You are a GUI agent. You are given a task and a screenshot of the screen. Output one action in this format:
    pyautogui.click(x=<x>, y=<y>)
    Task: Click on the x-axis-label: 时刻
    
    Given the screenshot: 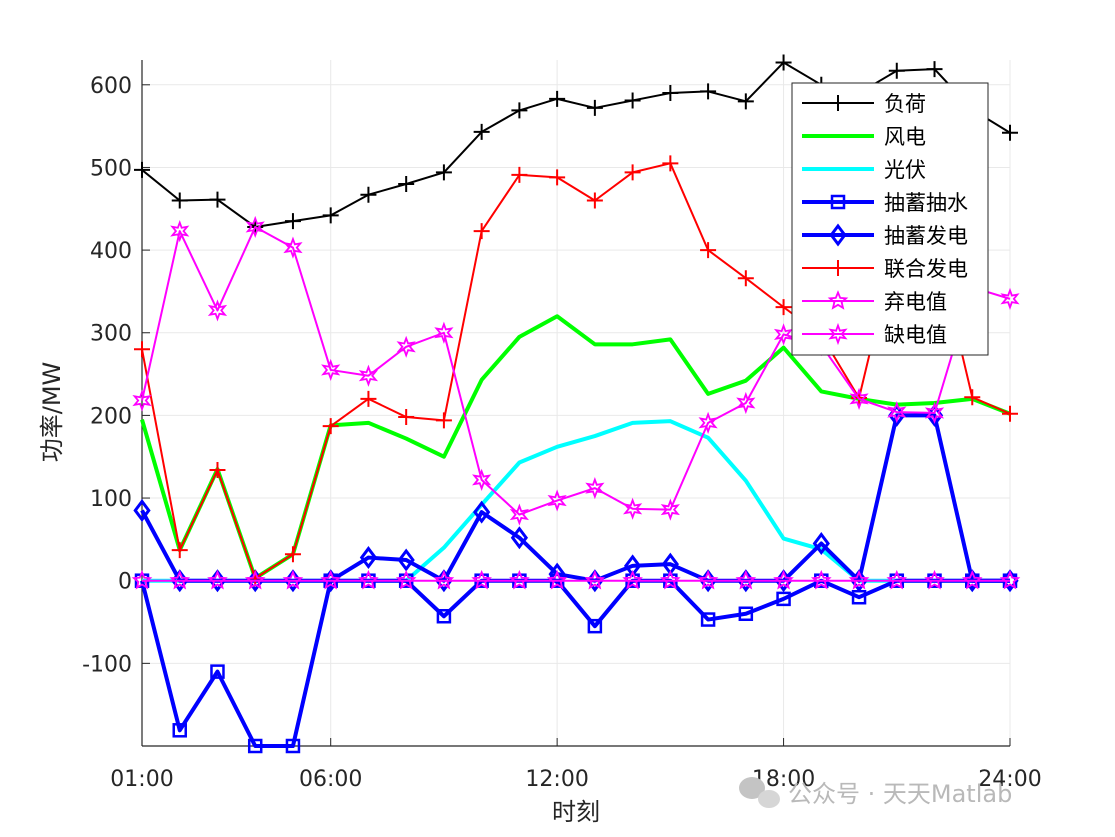 What is the action you would take?
    pyautogui.click(x=576, y=812)
    